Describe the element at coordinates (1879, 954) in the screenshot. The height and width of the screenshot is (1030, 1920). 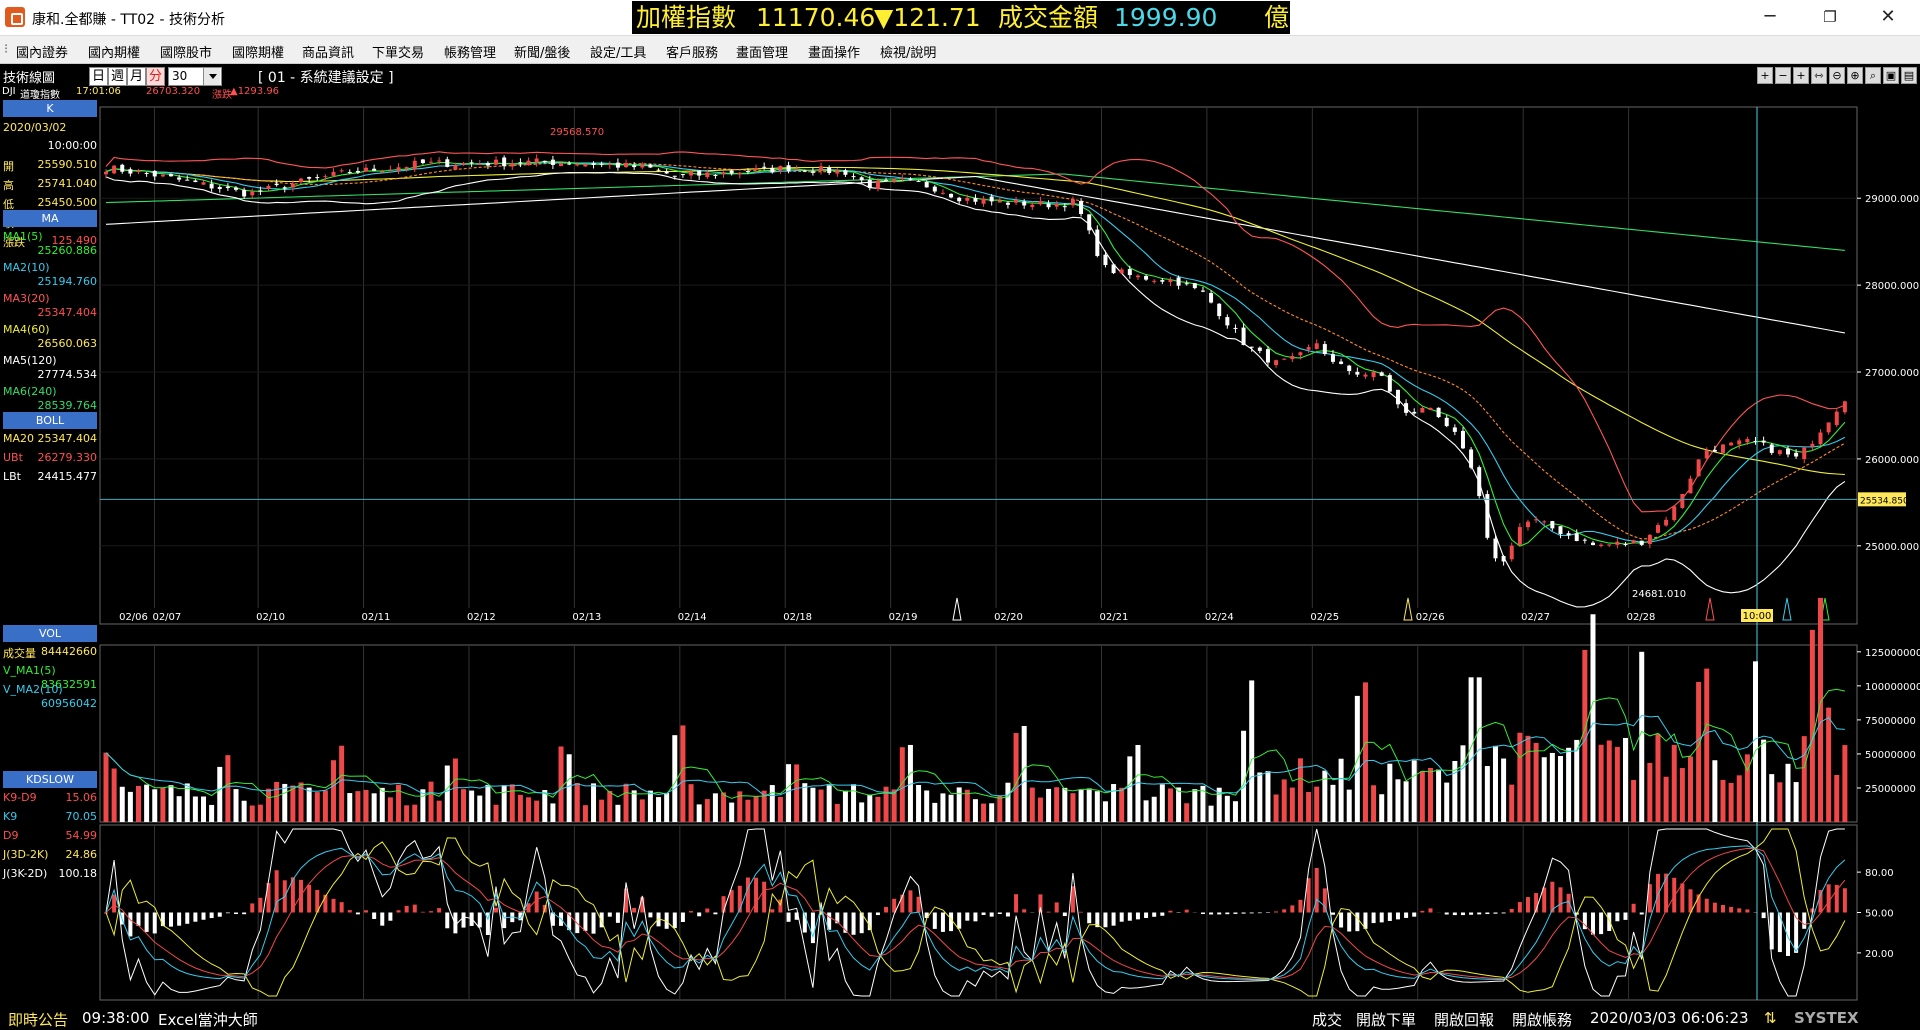
I see `kd-tick-label: 20.00` at that location.